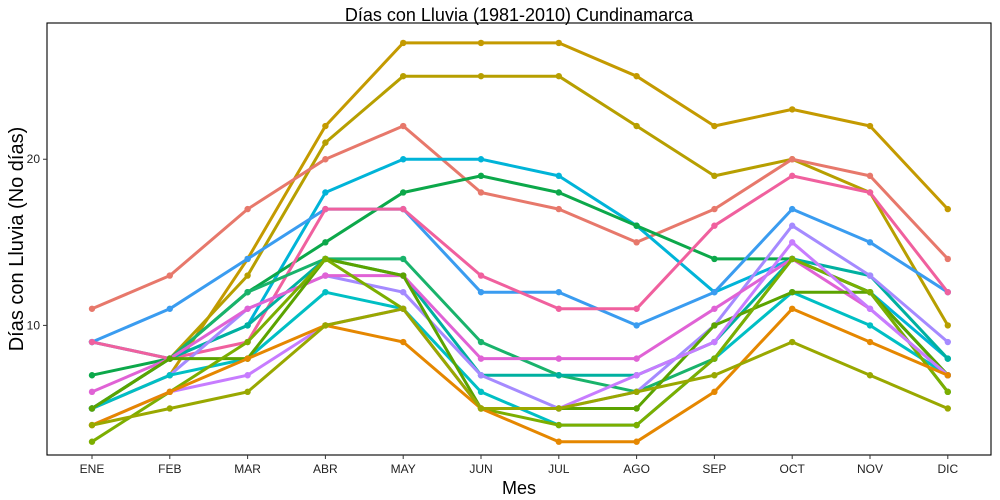 Image resolution: width=1000 pixels, height=500 pixels. I want to click on x-tick-label: AGO, so click(636, 469).